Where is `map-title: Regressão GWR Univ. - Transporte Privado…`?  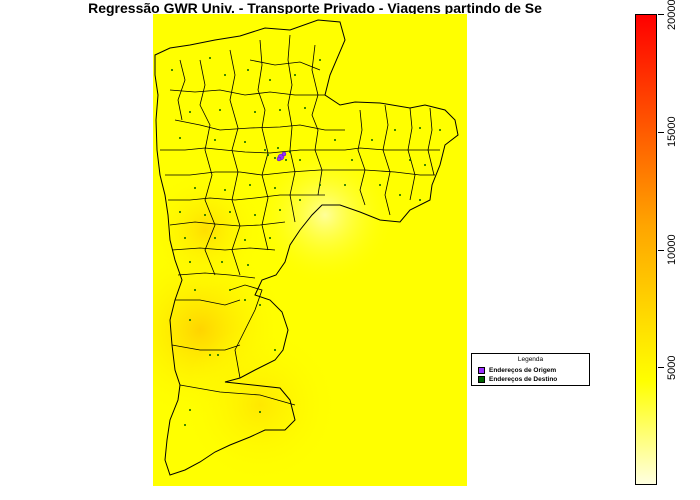
map-title: Regressão GWR Univ. - Transporte Privado… is located at coordinates (315, 8).